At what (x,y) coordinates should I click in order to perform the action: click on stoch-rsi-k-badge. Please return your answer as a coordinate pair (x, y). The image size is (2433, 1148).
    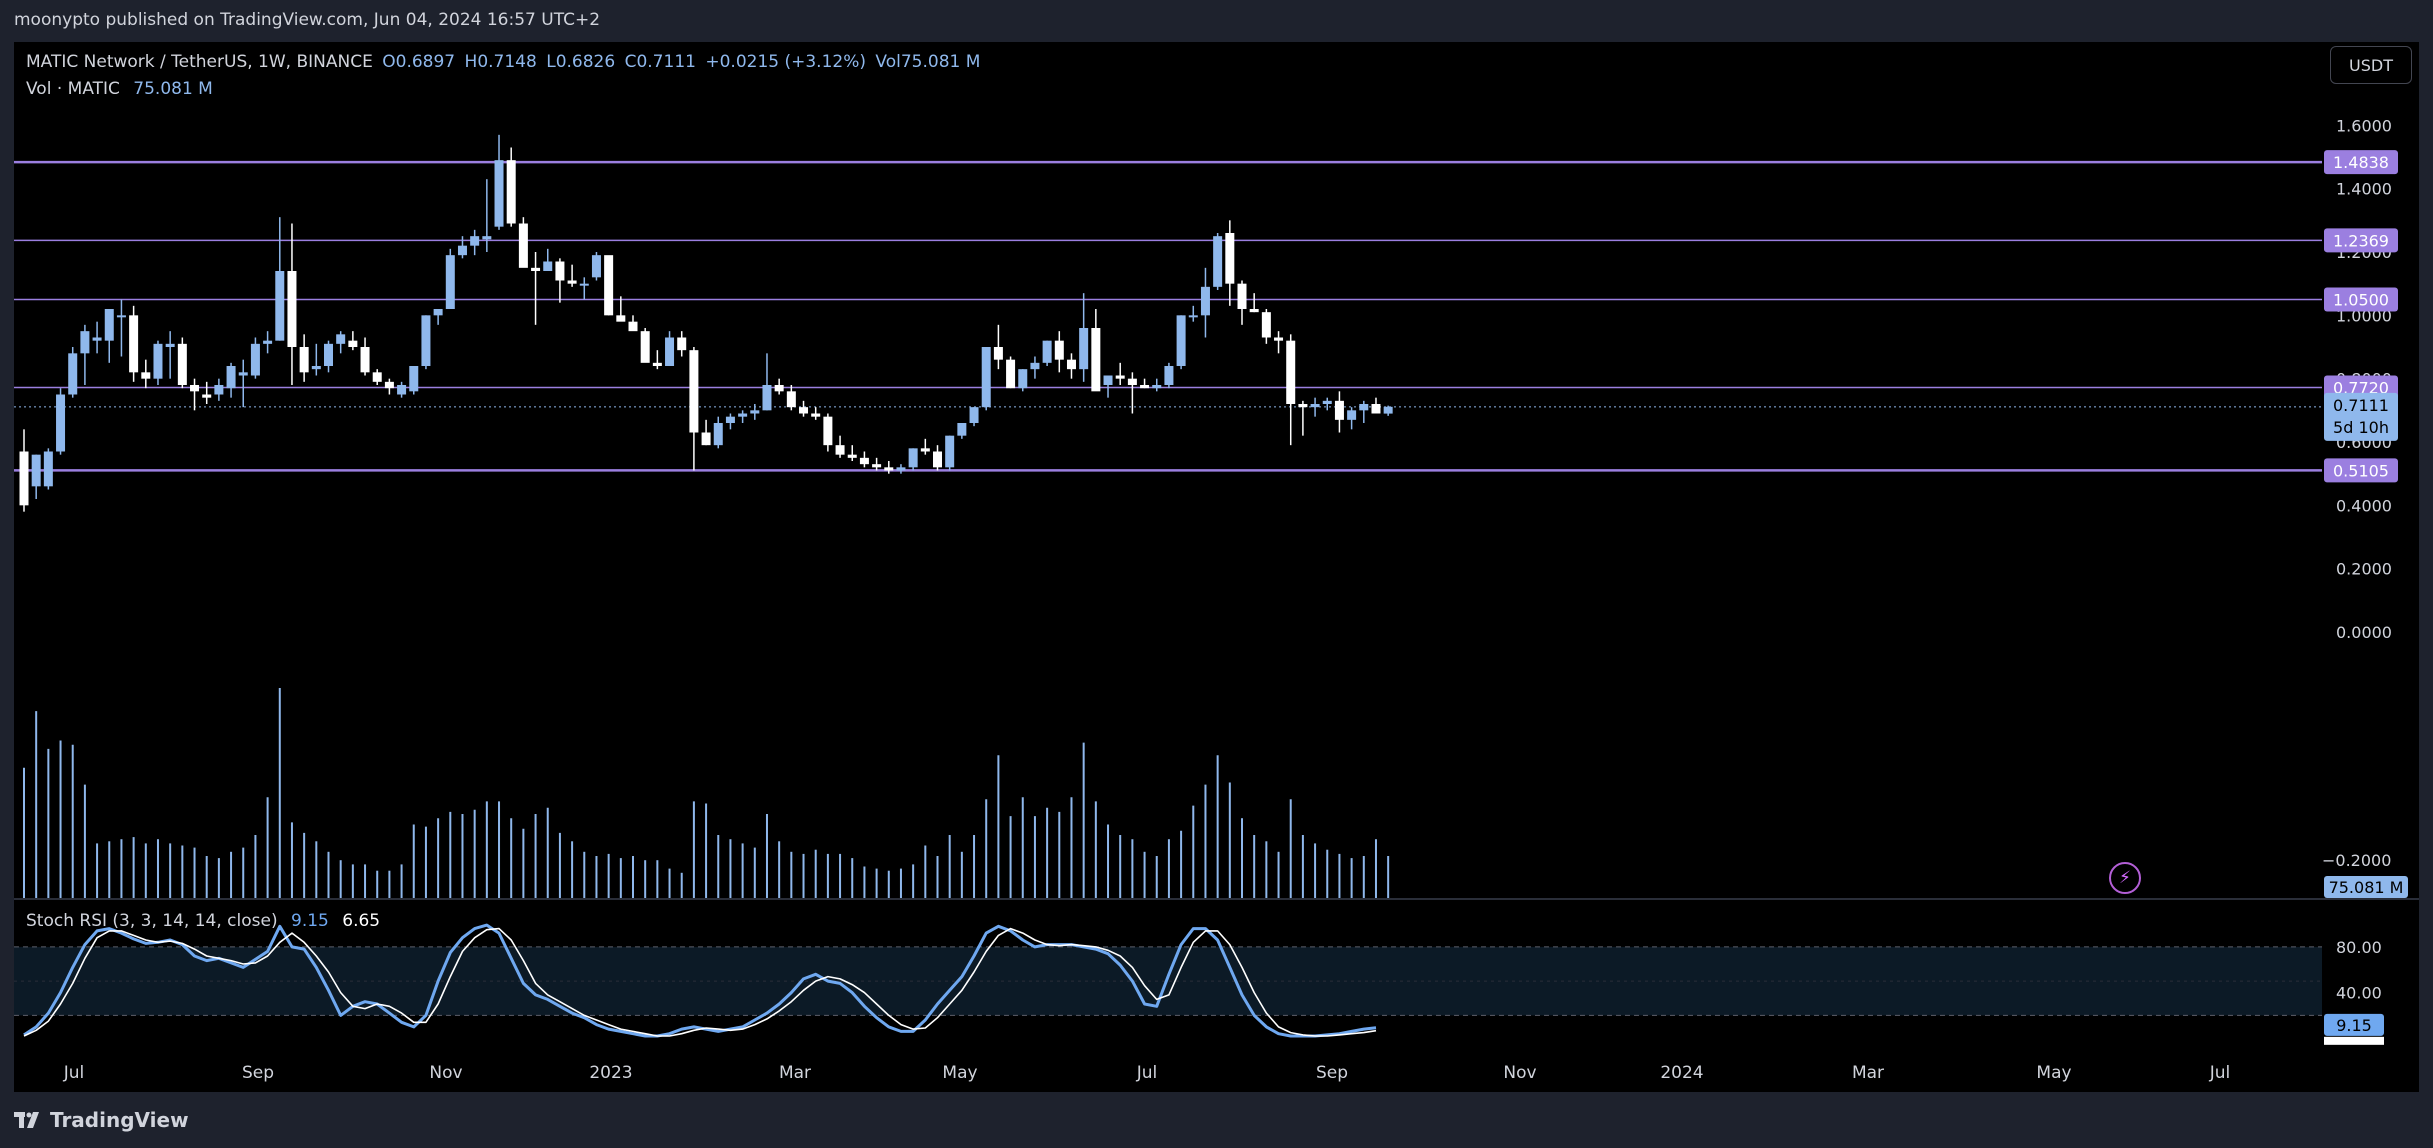
    Looking at the image, I should click on (2354, 1024).